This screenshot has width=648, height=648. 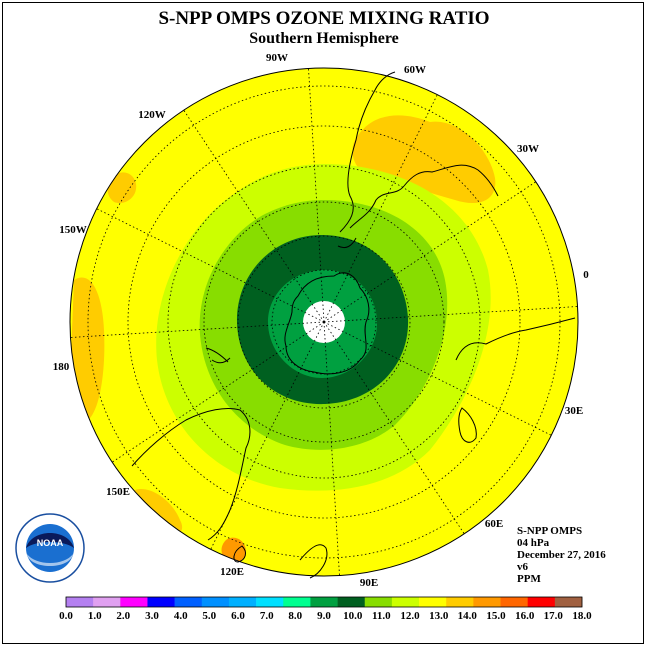 What do you see at coordinates (73, 230) in the screenshot?
I see `lon-label-150w: 150W` at bounding box center [73, 230].